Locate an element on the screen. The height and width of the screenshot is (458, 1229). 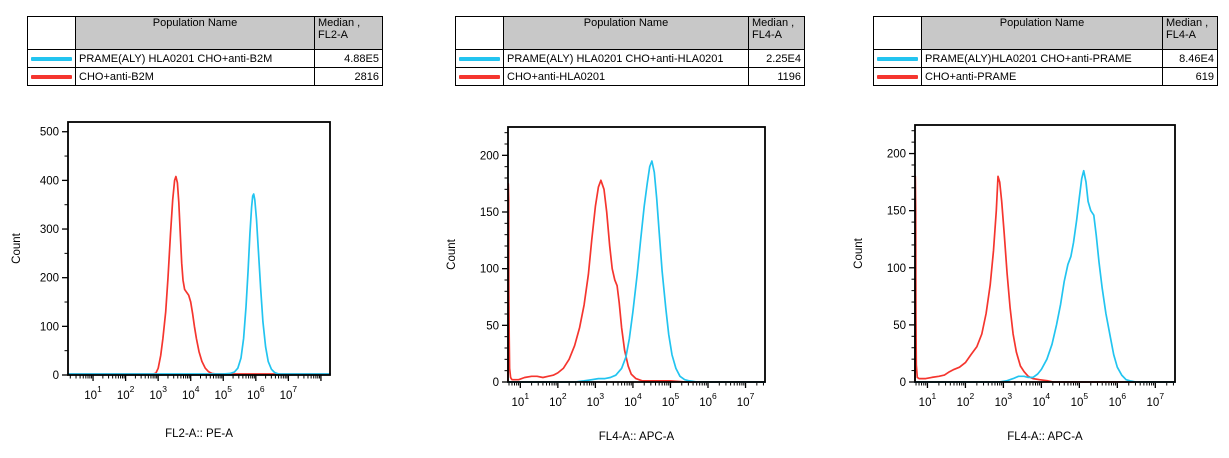
median-value: 1196 is located at coordinates (776, 76).